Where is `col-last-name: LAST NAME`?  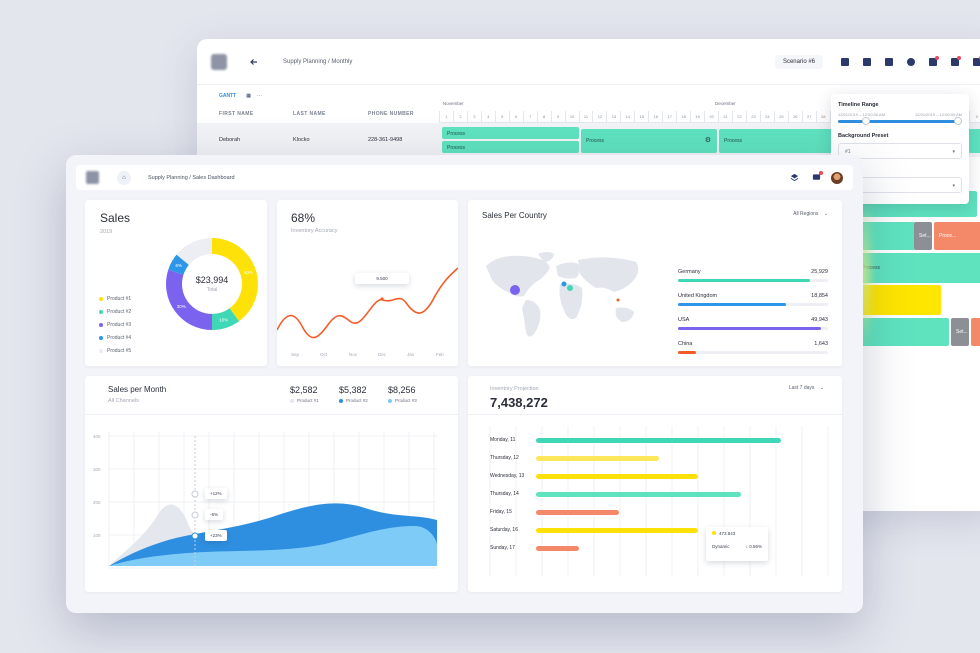
col-last-name: LAST NAME is located at coordinates (309, 114).